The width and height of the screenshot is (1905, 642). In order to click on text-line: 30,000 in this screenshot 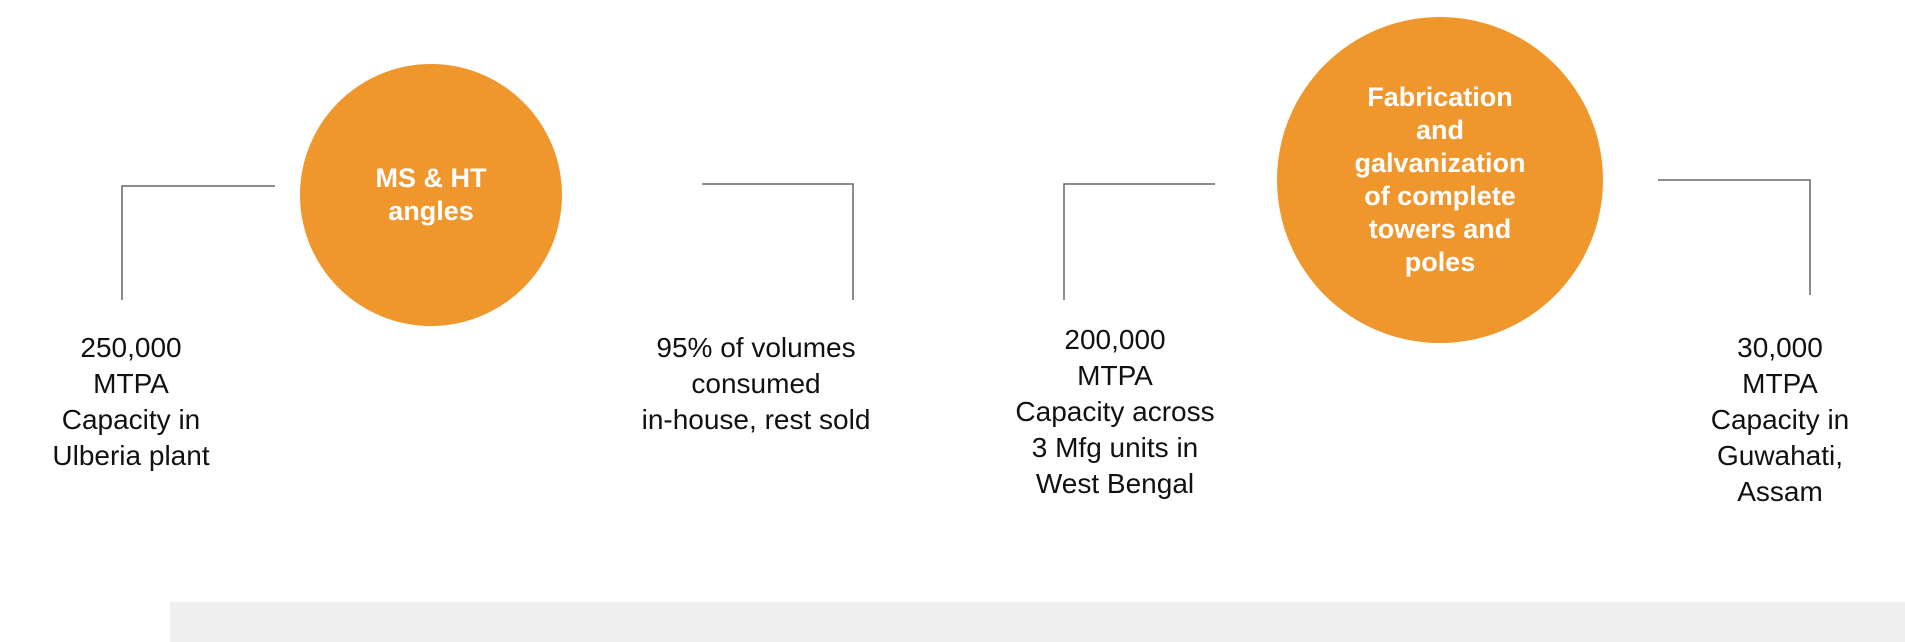, I will do `click(1780, 347)`.